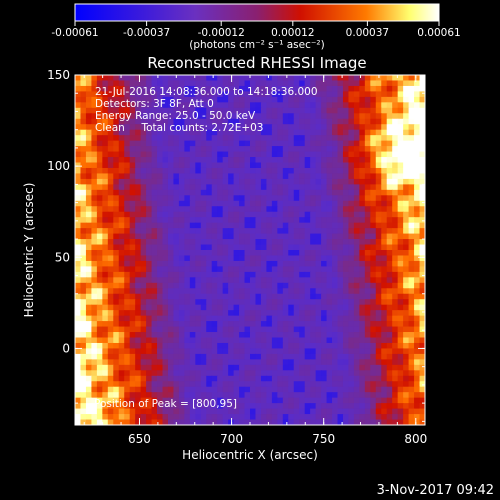 The width and height of the screenshot is (500, 500). What do you see at coordinates (179, 128) in the screenshot?
I see `annotation-clean-counts: Clean Total counts: 2.72E+03` at bounding box center [179, 128].